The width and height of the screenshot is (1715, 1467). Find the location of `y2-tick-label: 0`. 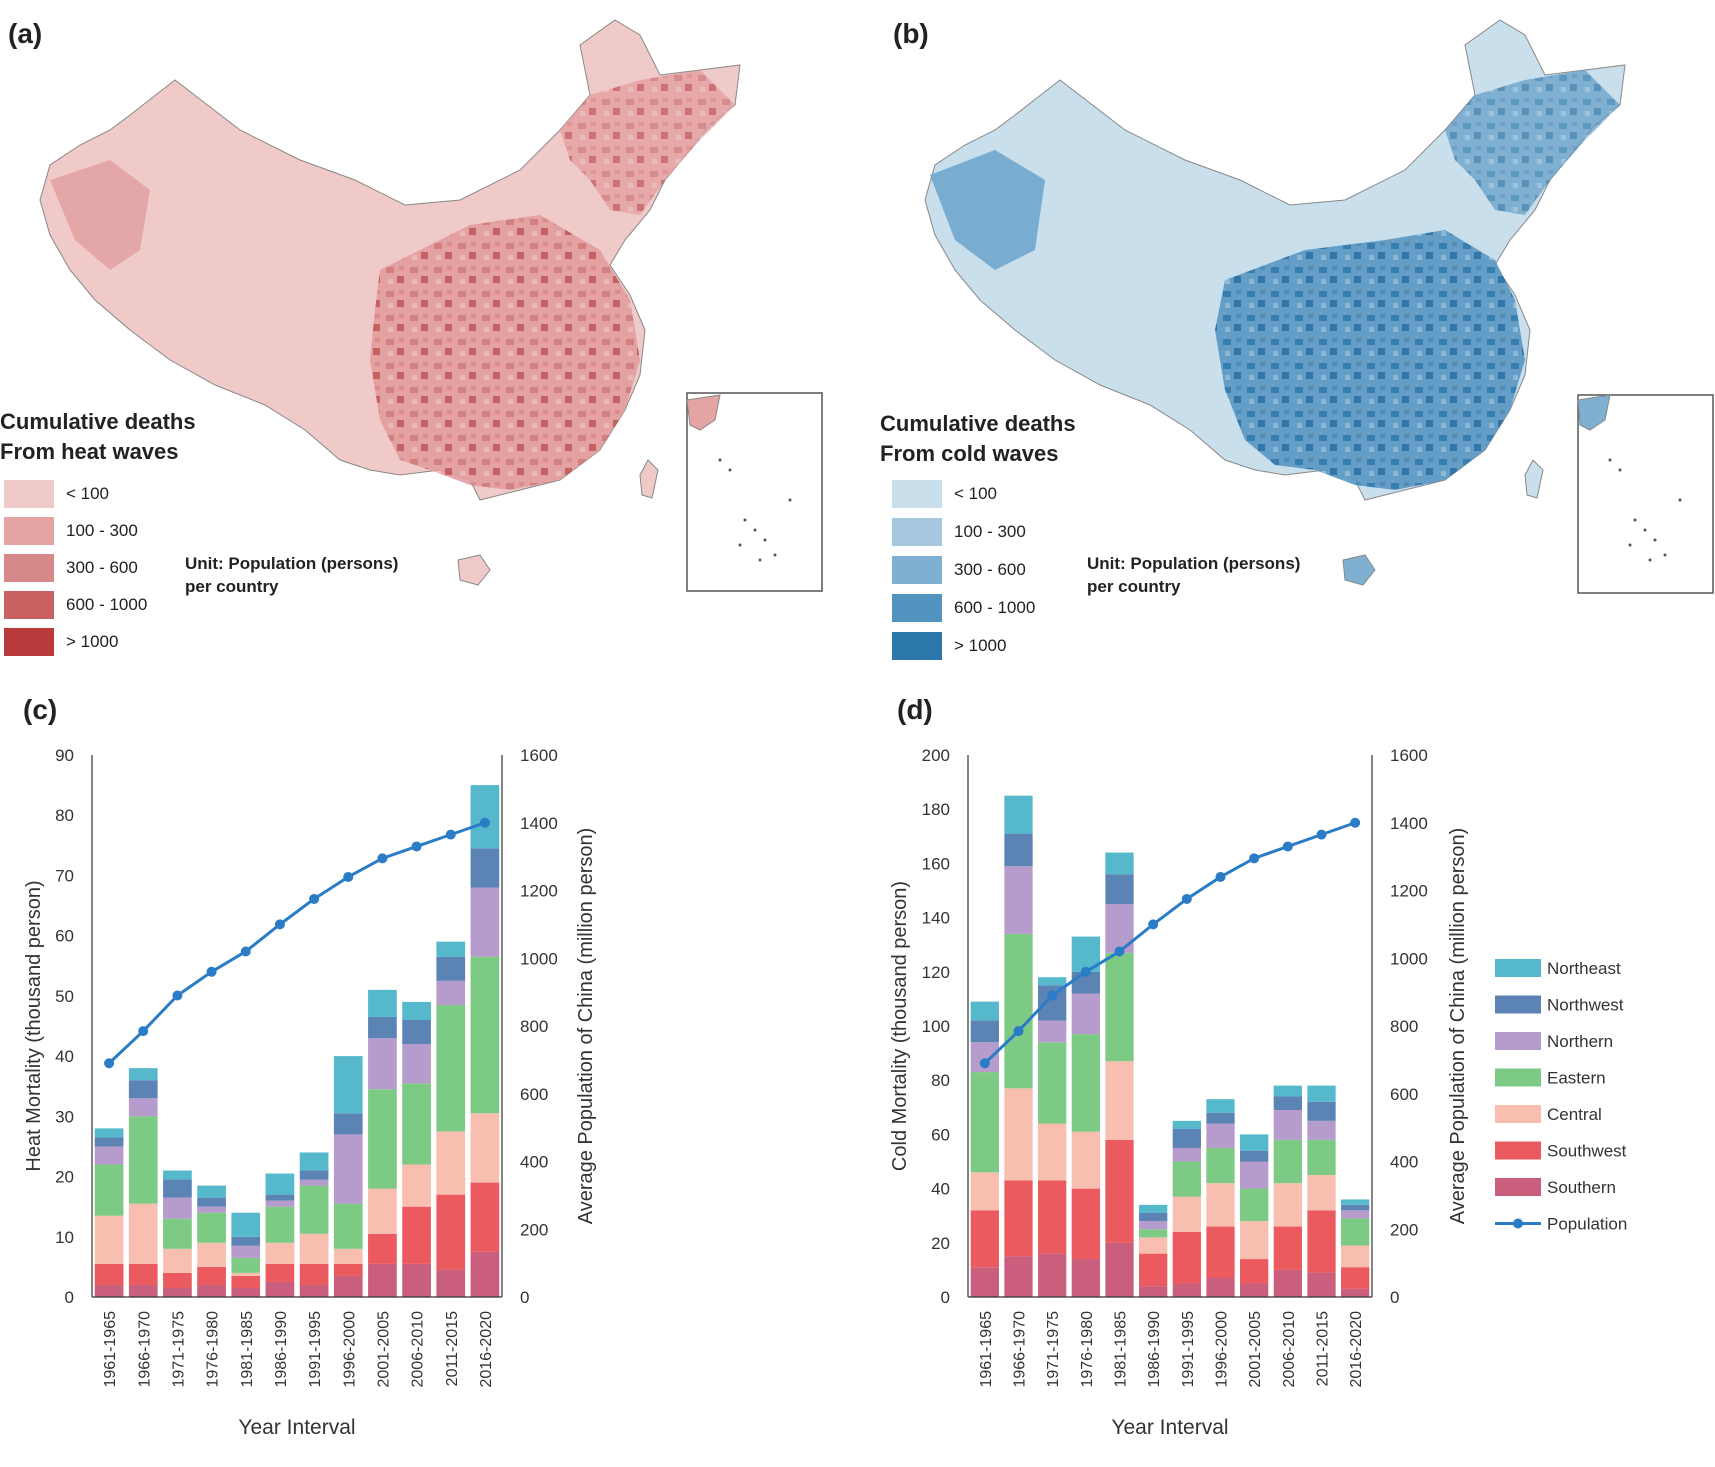

y2-tick-label: 0 is located at coordinates (524, 1297).